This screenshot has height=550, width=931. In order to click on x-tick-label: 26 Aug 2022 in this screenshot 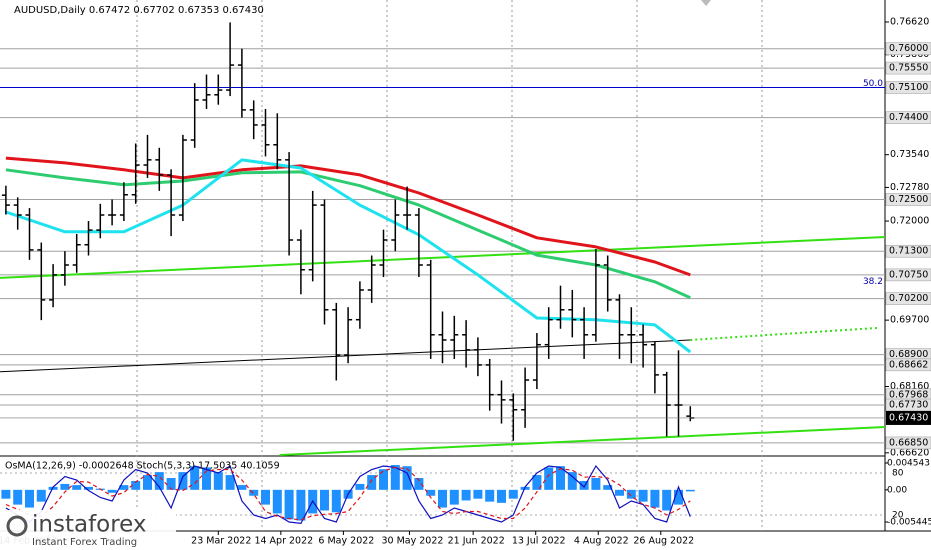, I will do `click(663, 541)`.